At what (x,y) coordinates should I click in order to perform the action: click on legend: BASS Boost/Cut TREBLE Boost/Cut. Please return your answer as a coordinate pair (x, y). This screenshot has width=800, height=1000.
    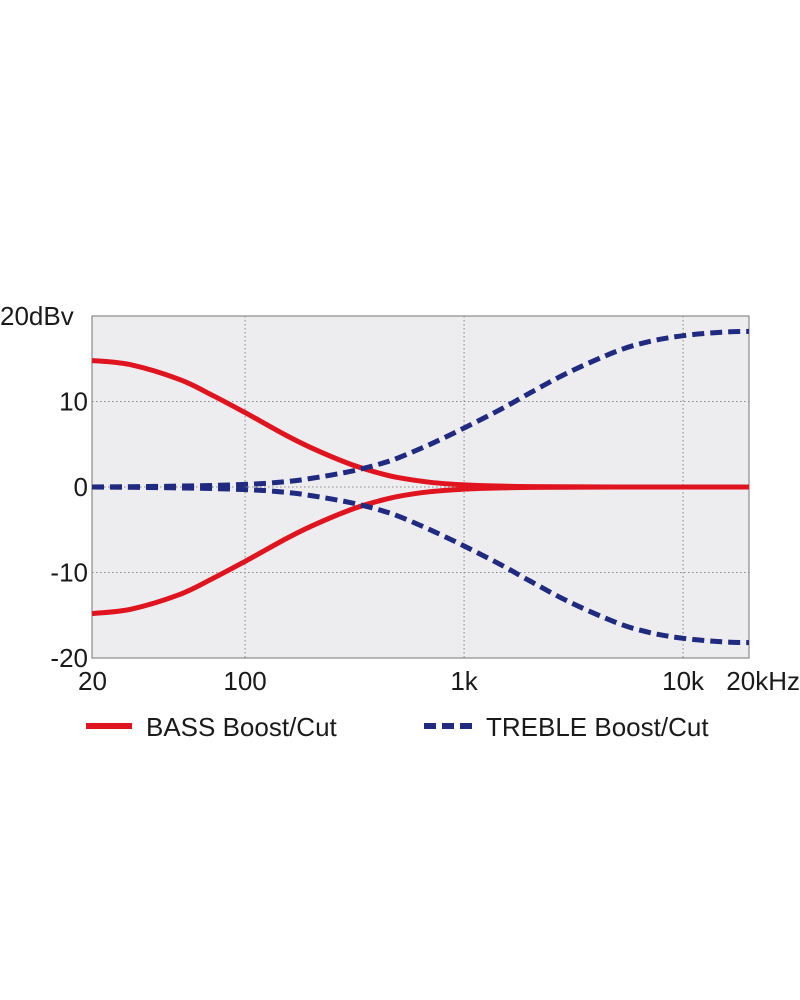
    Looking at the image, I should click on (397, 727).